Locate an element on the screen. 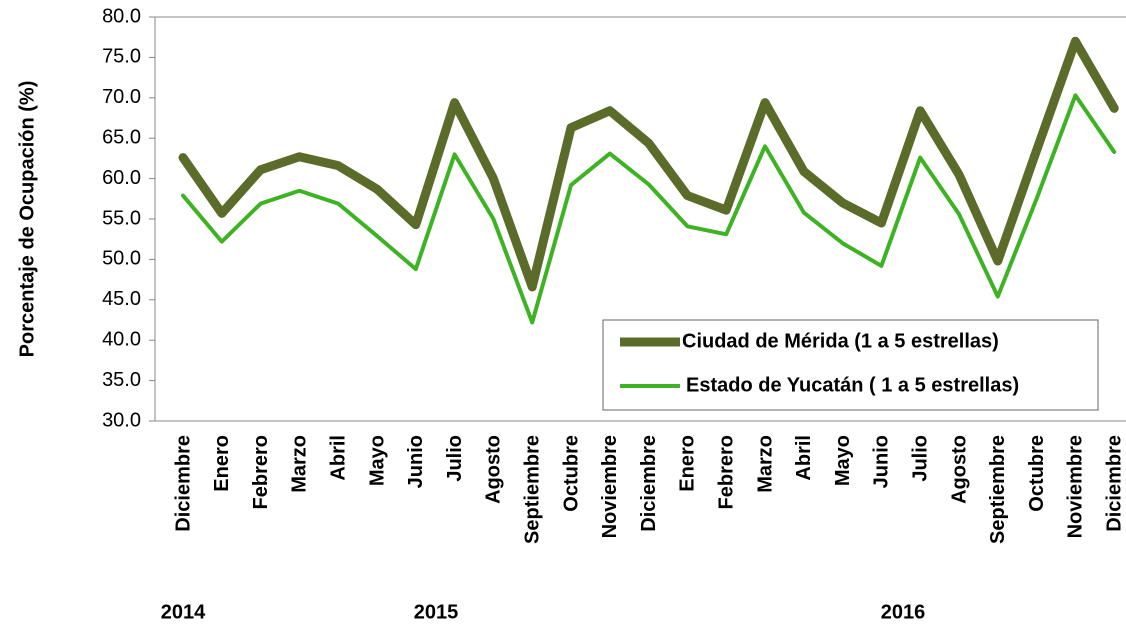 The height and width of the screenshot is (627, 1126). year-label: 2016 is located at coordinates (903, 612).